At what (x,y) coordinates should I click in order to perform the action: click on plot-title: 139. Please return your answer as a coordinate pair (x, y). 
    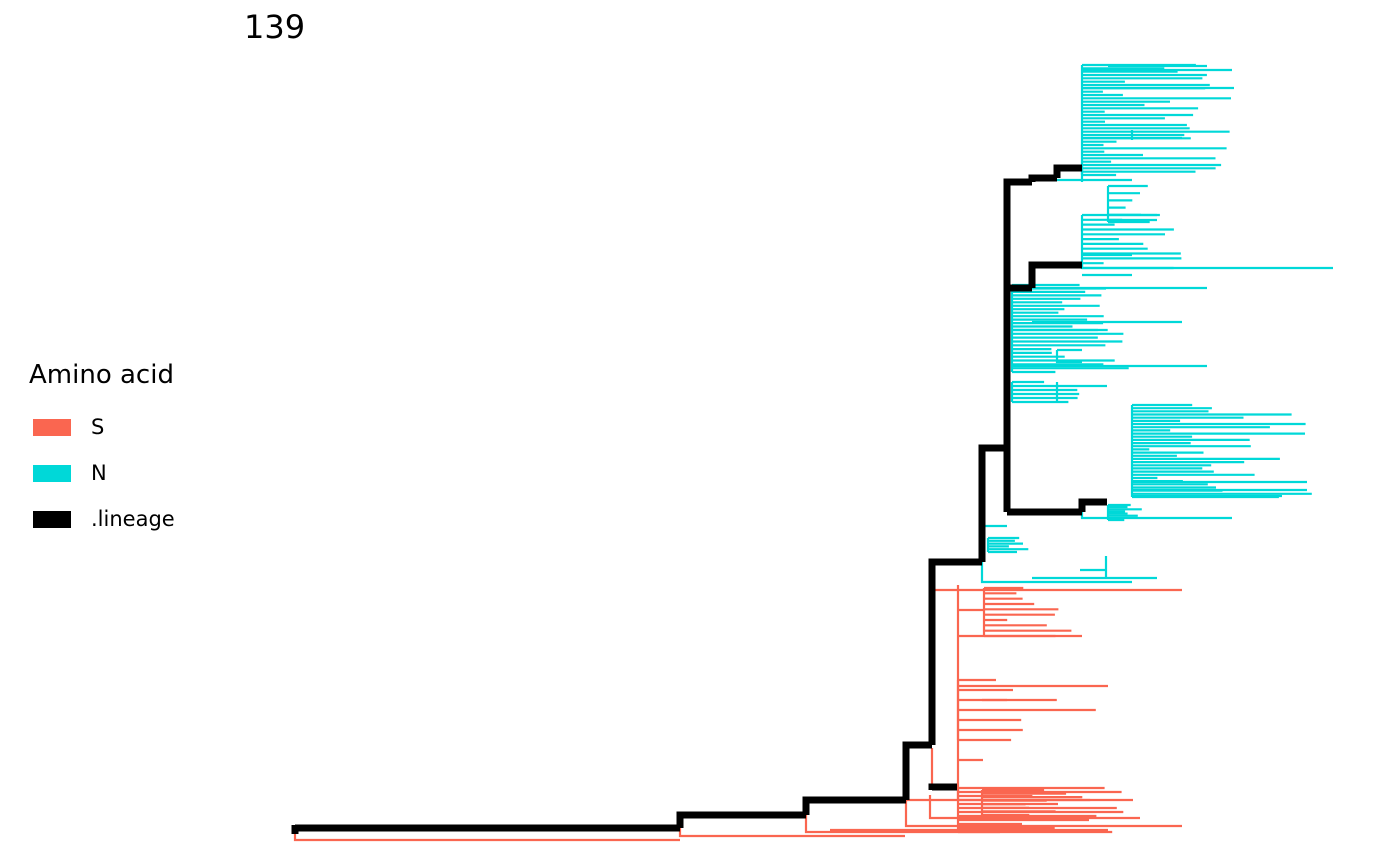
    Looking at the image, I should click on (275, 27).